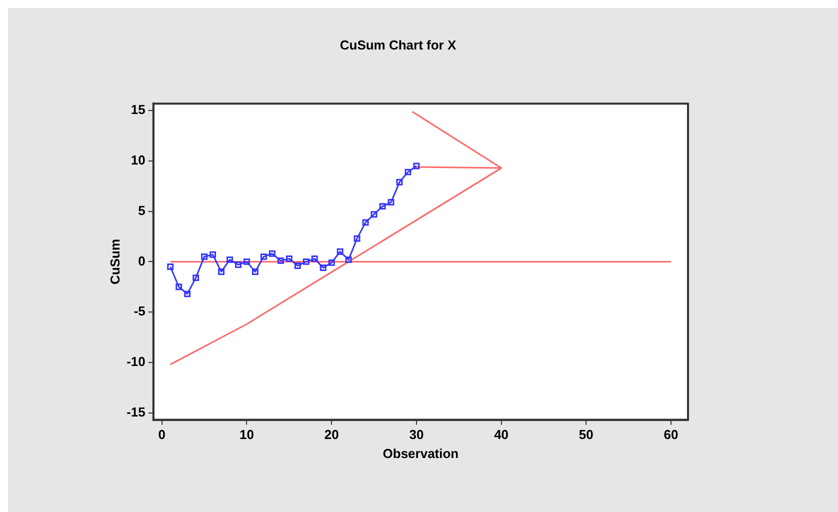 The image size is (838, 512). What do you see at coordinates (671, 434) in the screenshot?
I see `x-tick-label: 60` at bounding box center [671, 434].